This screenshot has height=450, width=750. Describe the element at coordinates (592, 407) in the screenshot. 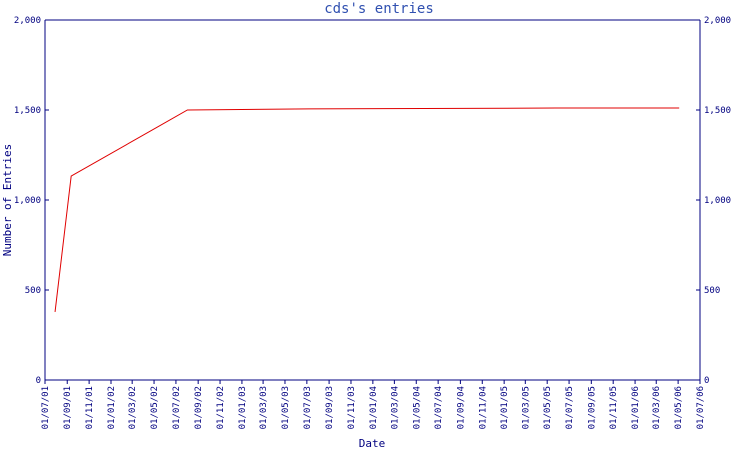

I see `x-tick-label: 01/09/05` at that location.